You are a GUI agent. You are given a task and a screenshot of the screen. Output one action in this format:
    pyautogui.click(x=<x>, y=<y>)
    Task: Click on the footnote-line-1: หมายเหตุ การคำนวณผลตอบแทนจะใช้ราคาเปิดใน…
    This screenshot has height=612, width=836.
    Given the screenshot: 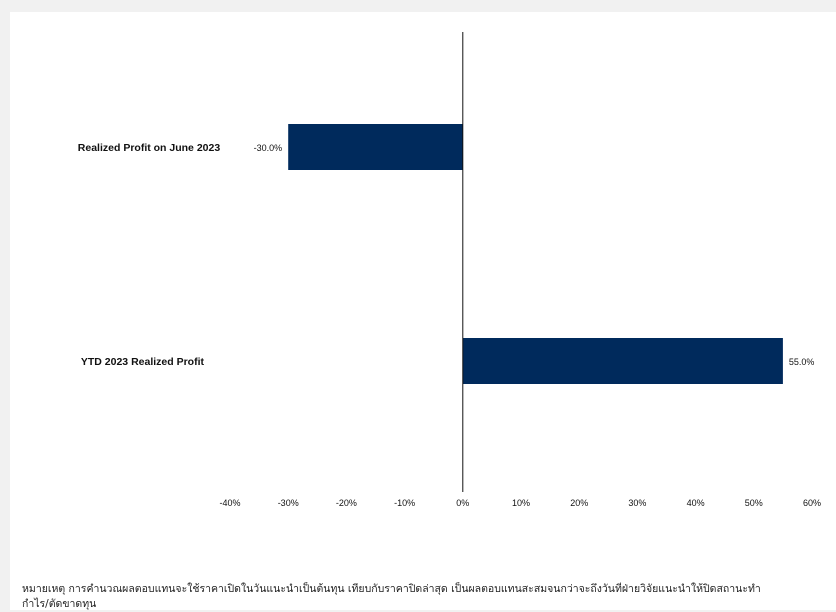 What is the action you would take?
    pyautogui.click(x=391, y=589)
    